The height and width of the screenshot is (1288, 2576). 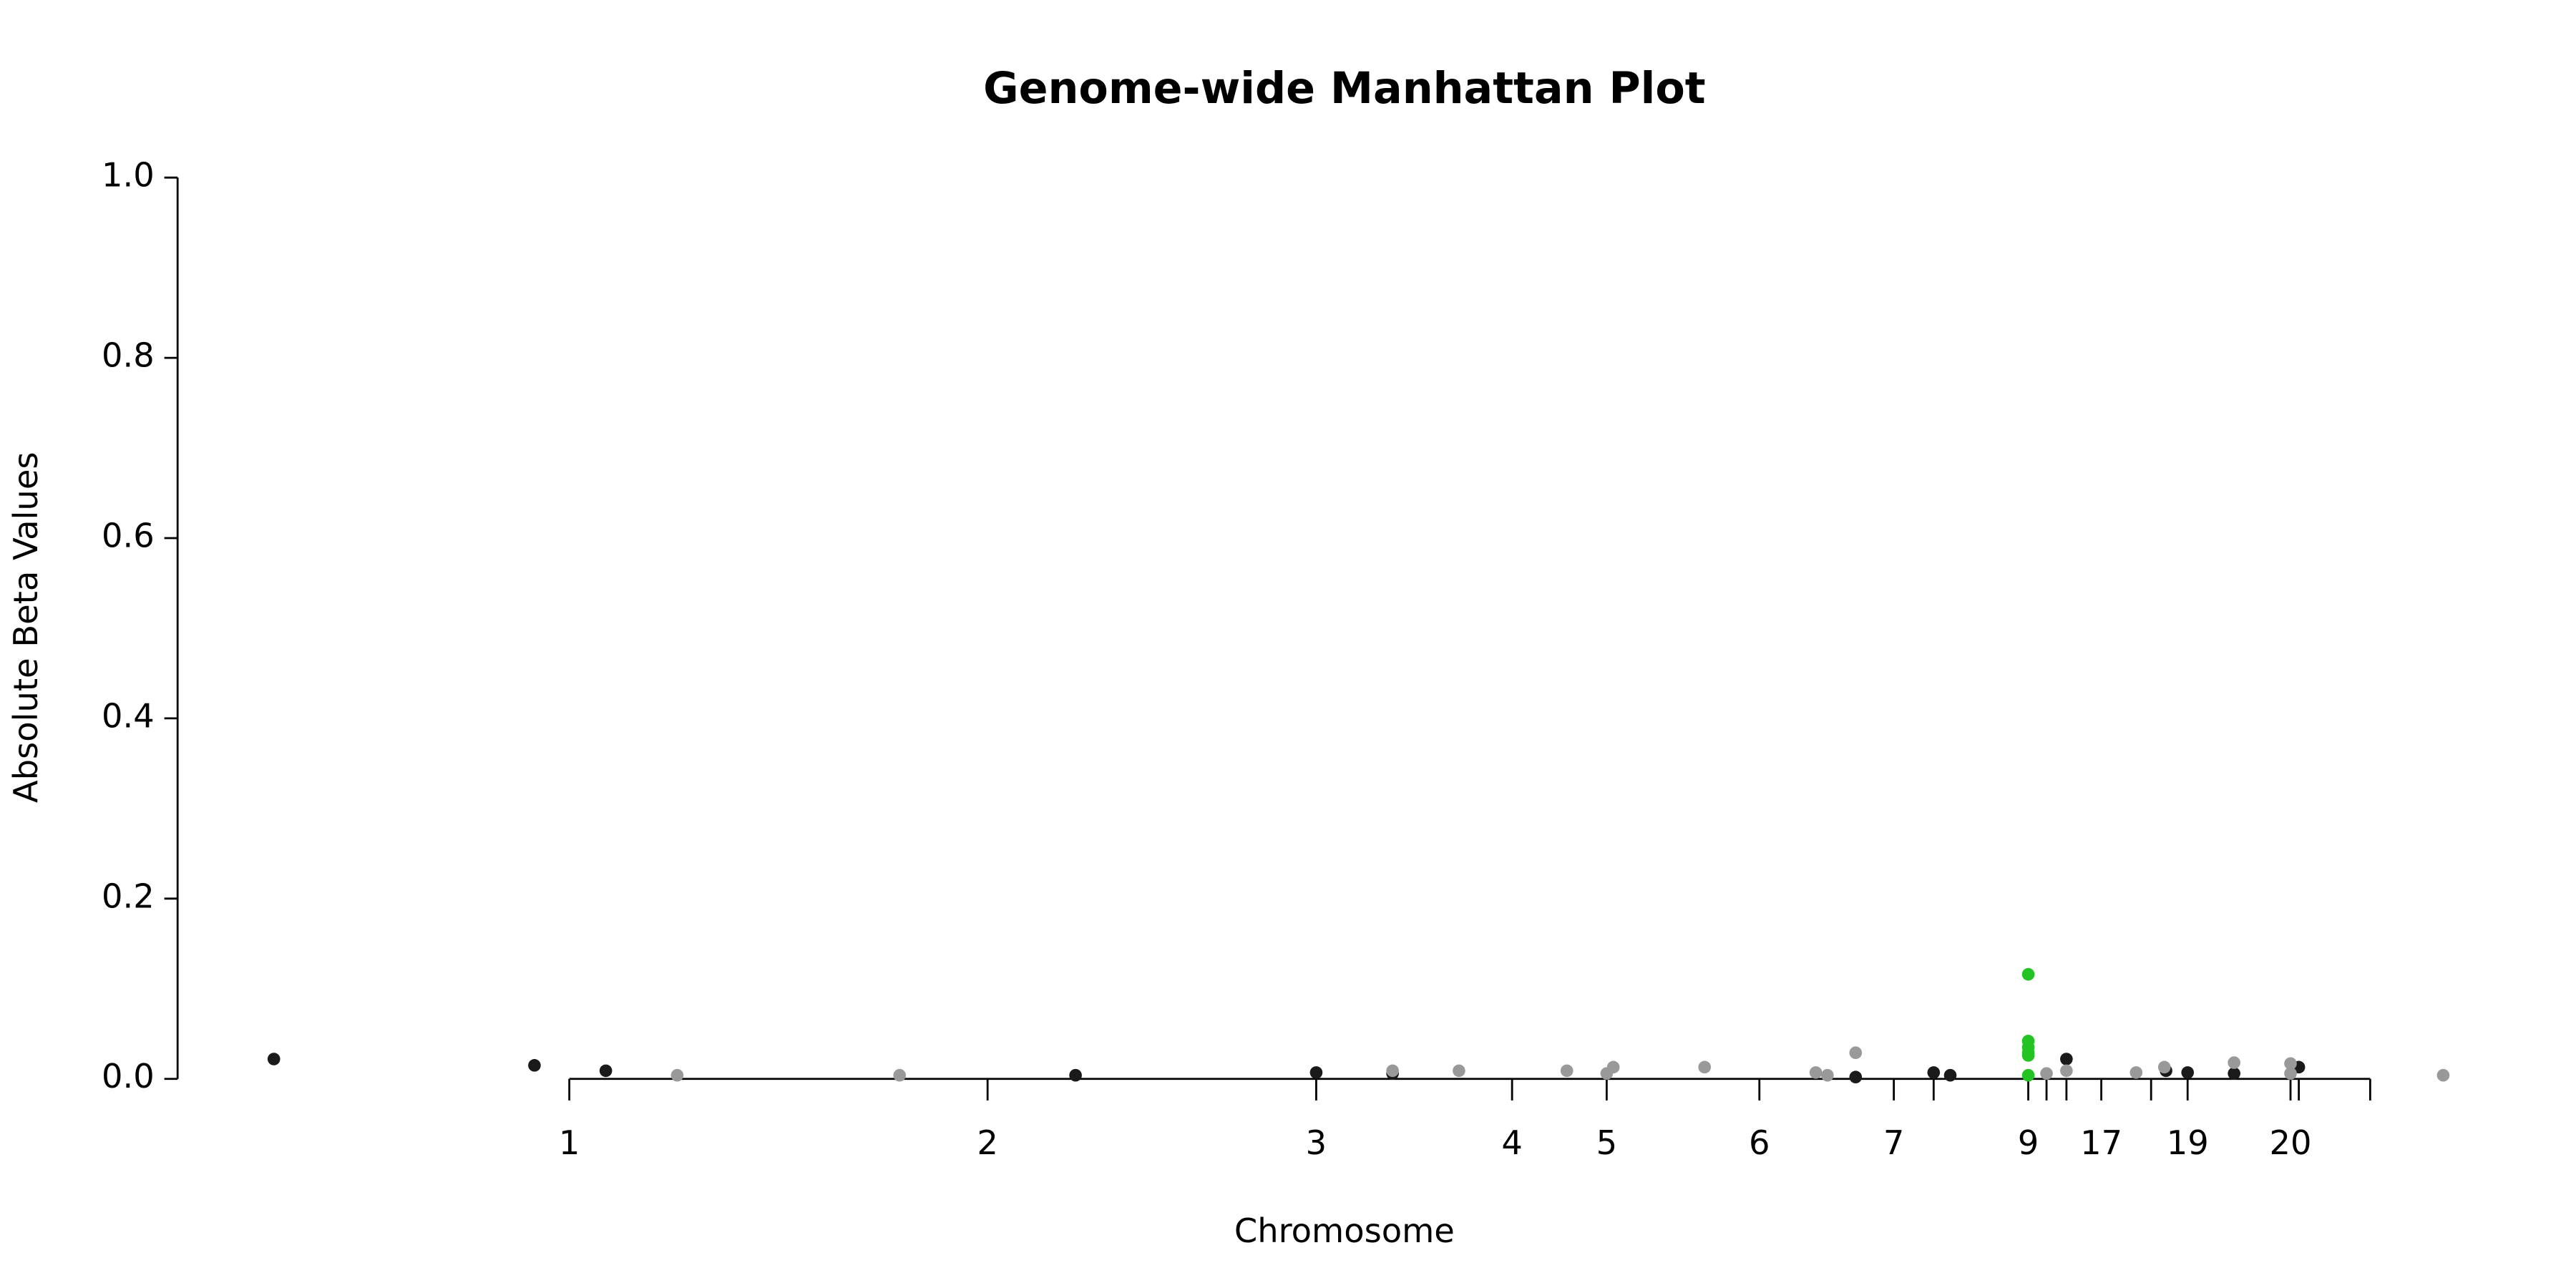 What do you see at coordinates (2291, 1142) in the screenshot?
I see `x-tick-label: 20` at bounding box center [2291, 1142].